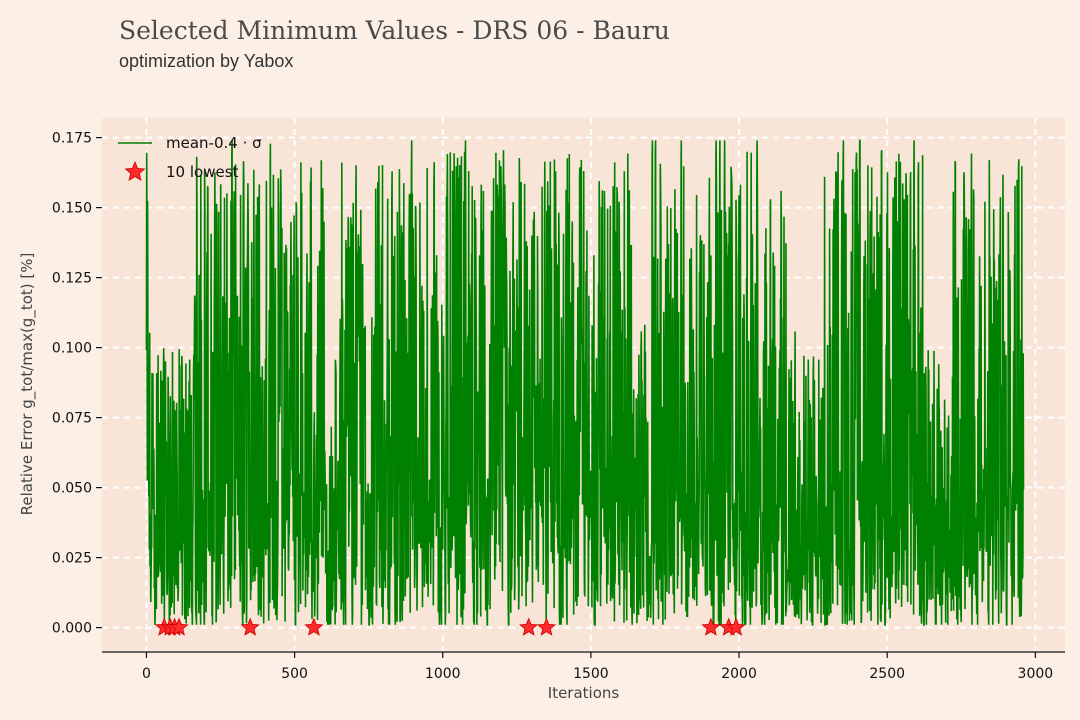 The height and width of the screenshot is (720, 1080). I want to click on y-axis-title: Relative Error g_tot/max(g_tot) [%], so click(27, 384).